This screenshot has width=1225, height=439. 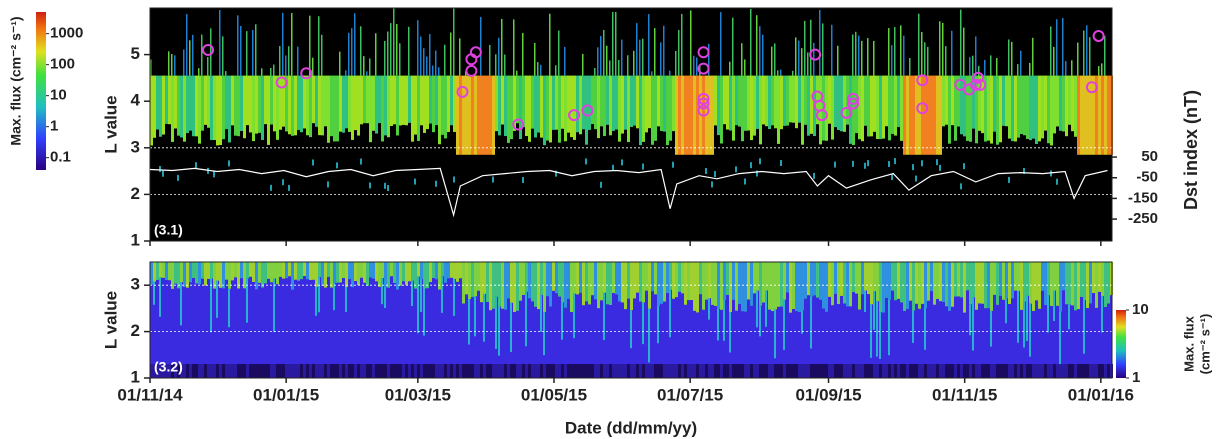 What do you see at coordinates (631, 427) in the screenshot?
I see `x-axis-label: Date (dd/mm/yy)` at bounding box center [631, 427].